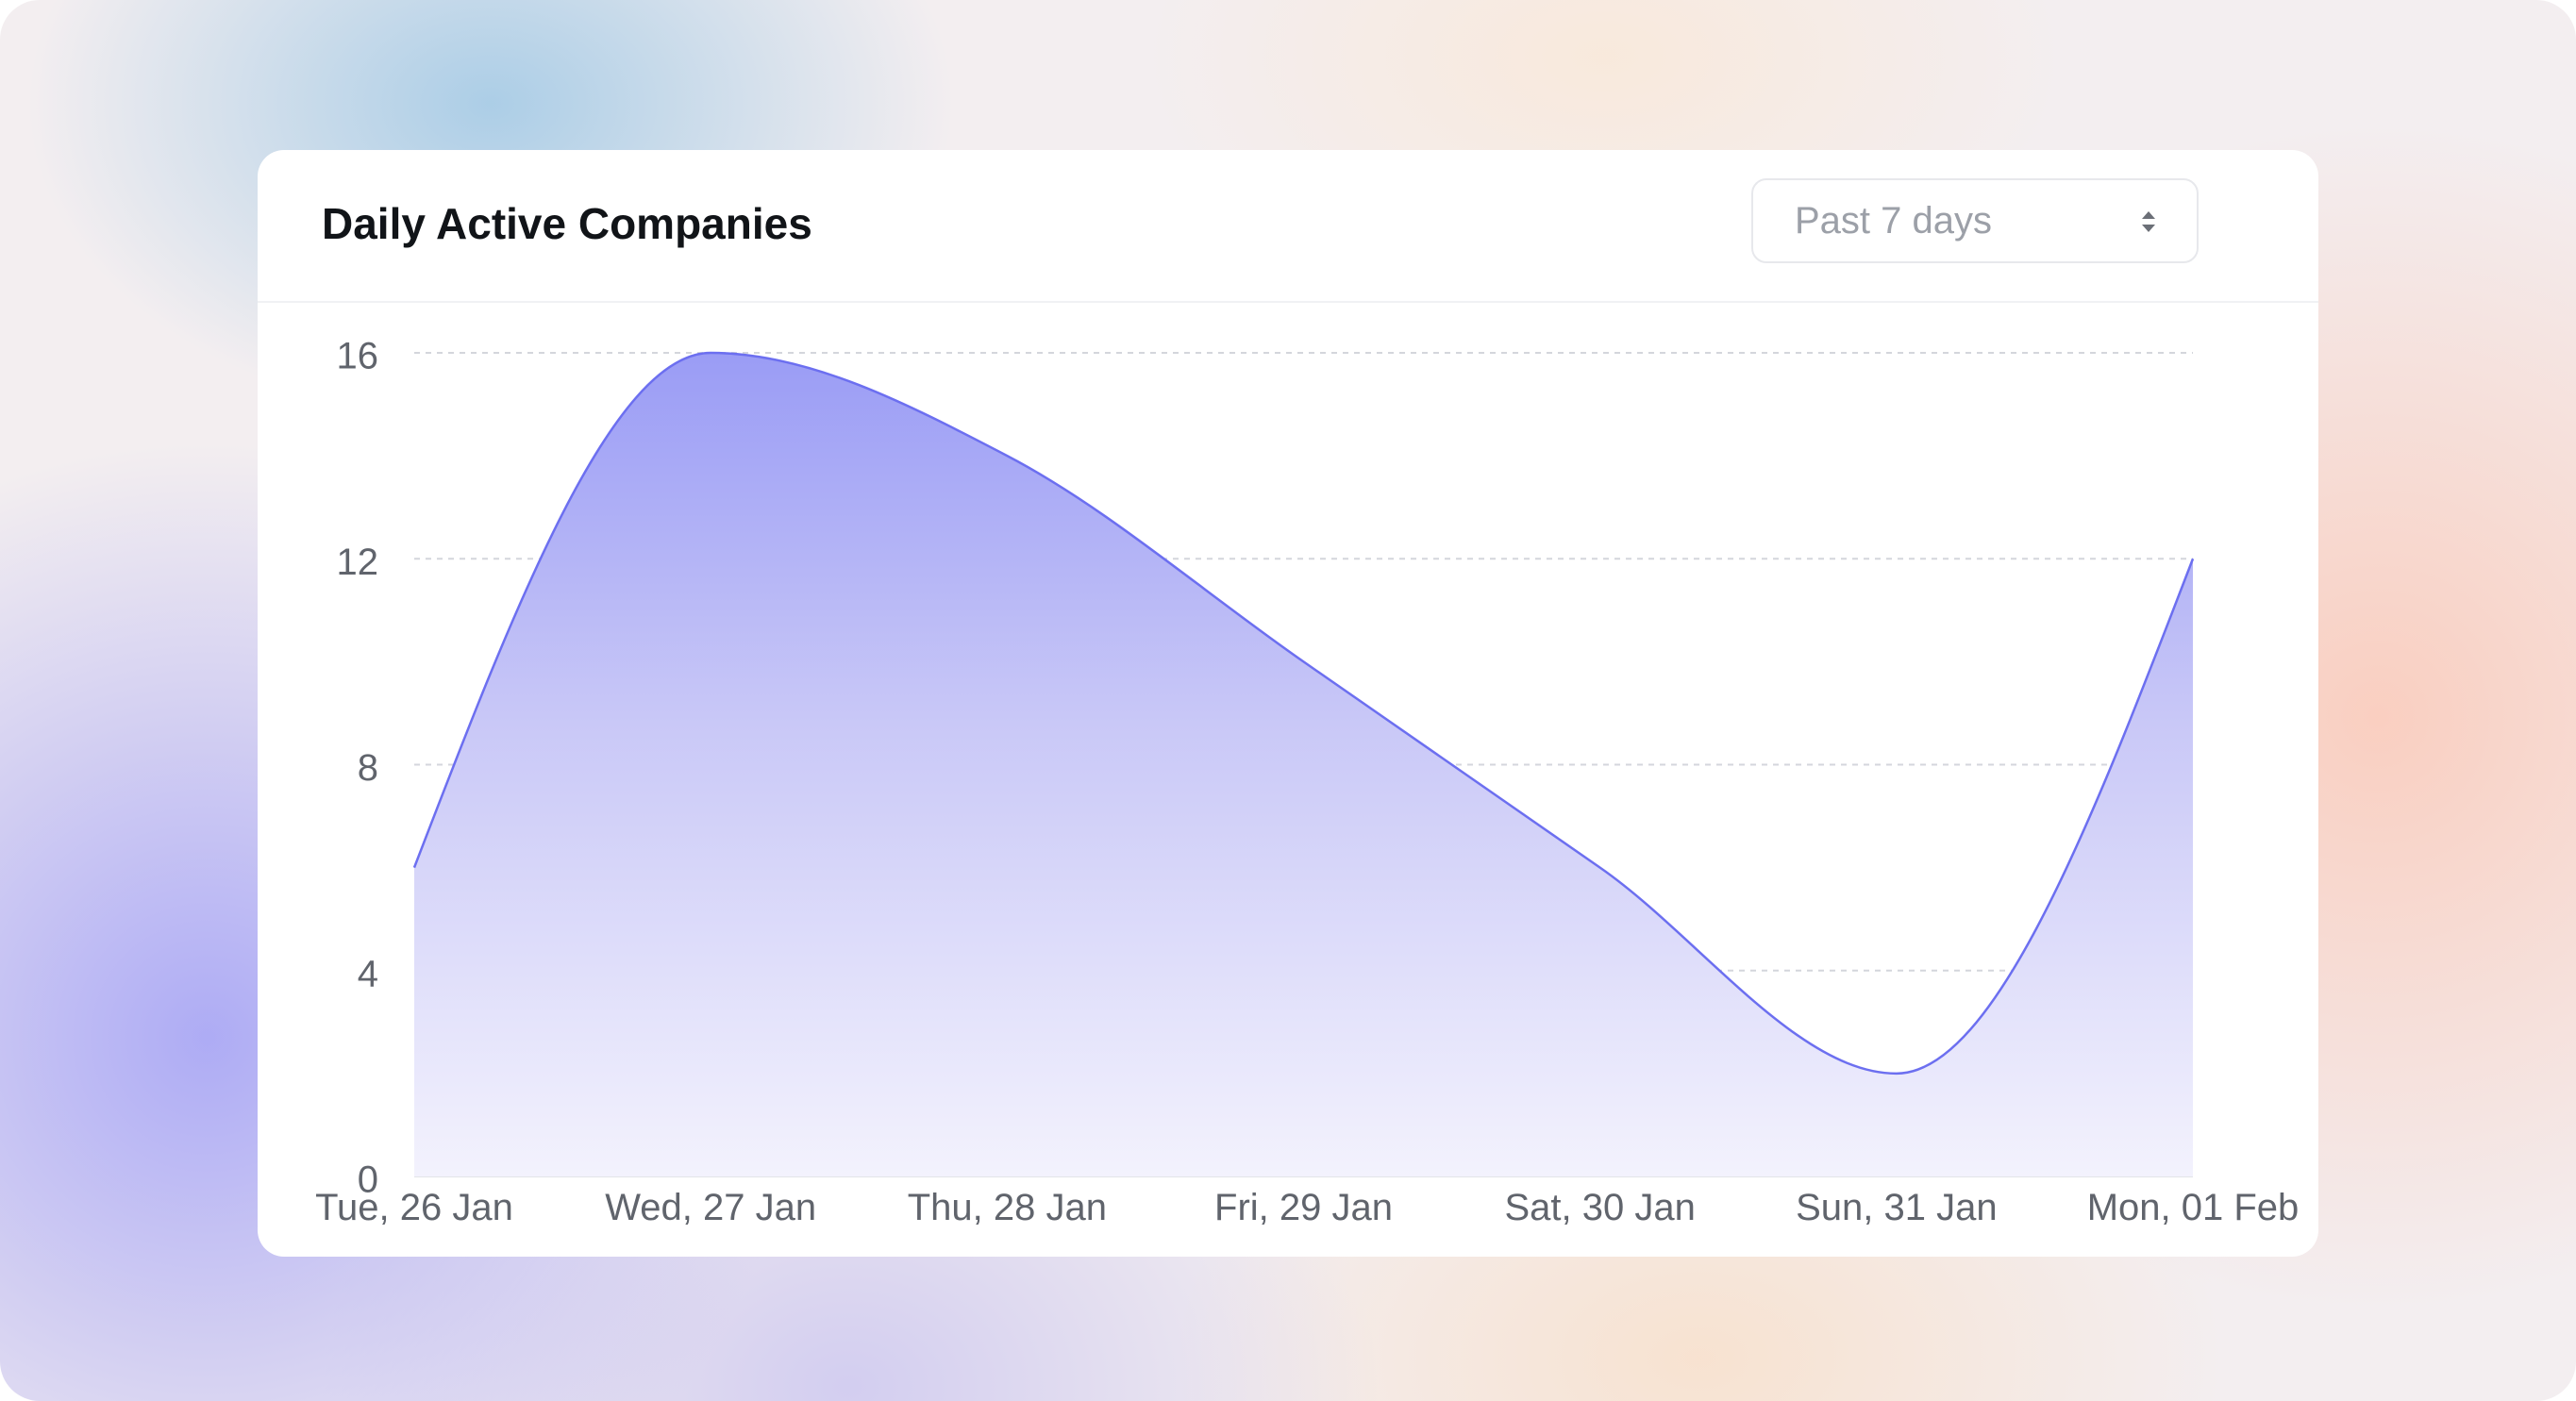 This screenshot has width=2576, height=1401. I want to click on y-axis-ticks: 0 4 8 12 16, so click(358, 768).